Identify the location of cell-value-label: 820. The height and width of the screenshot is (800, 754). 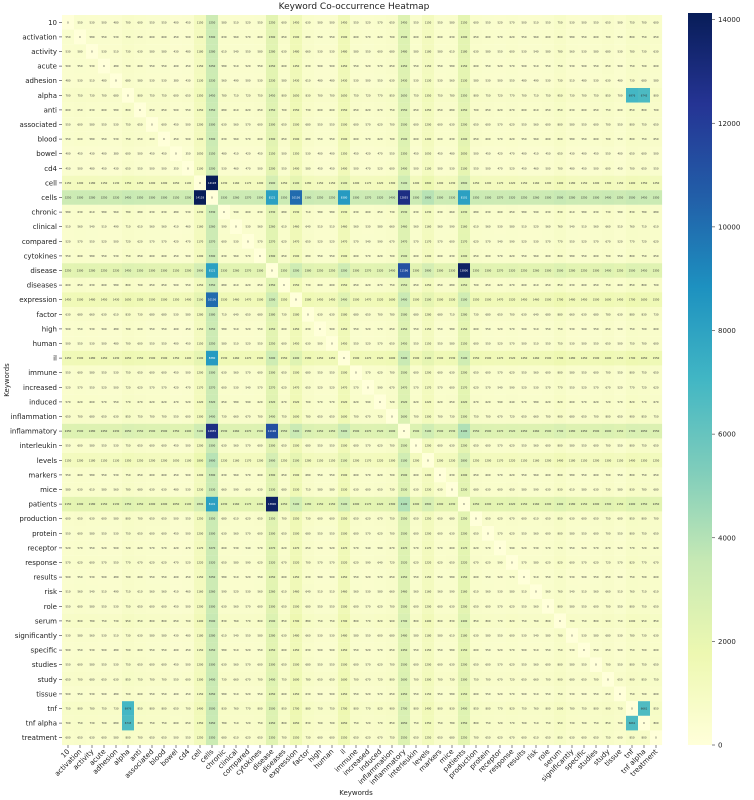
(512, 709).